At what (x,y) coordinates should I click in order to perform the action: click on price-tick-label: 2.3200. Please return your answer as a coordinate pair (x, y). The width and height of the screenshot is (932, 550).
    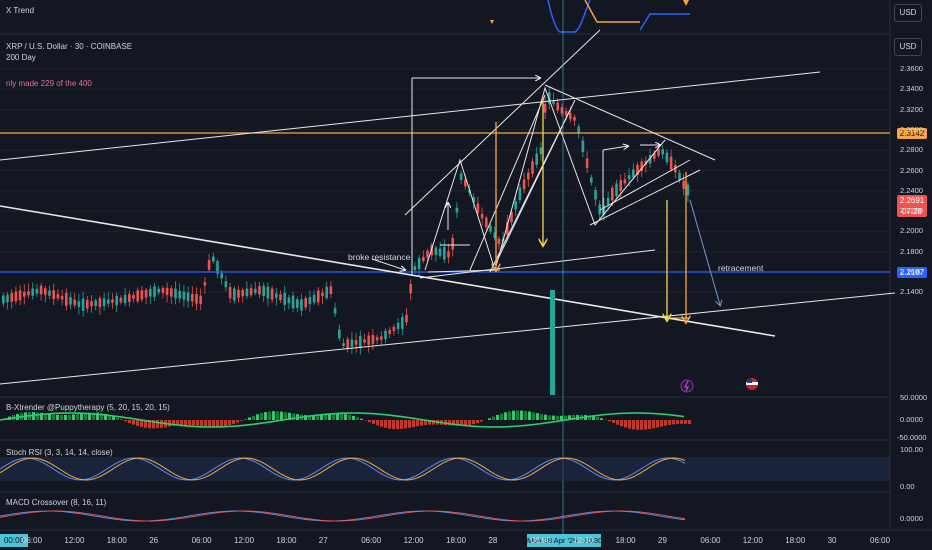
    Looking at the image, I should click on (911, 109).